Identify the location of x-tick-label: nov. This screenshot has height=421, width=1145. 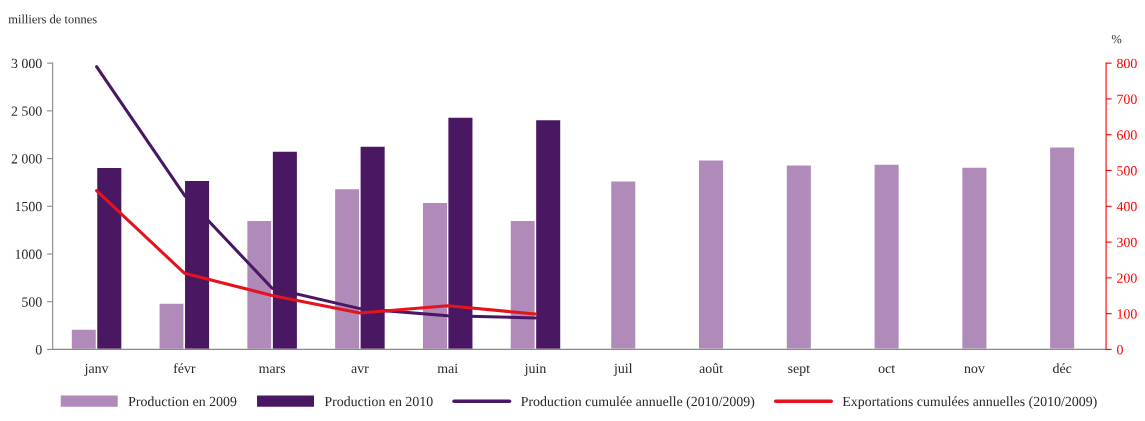
(974, 370).